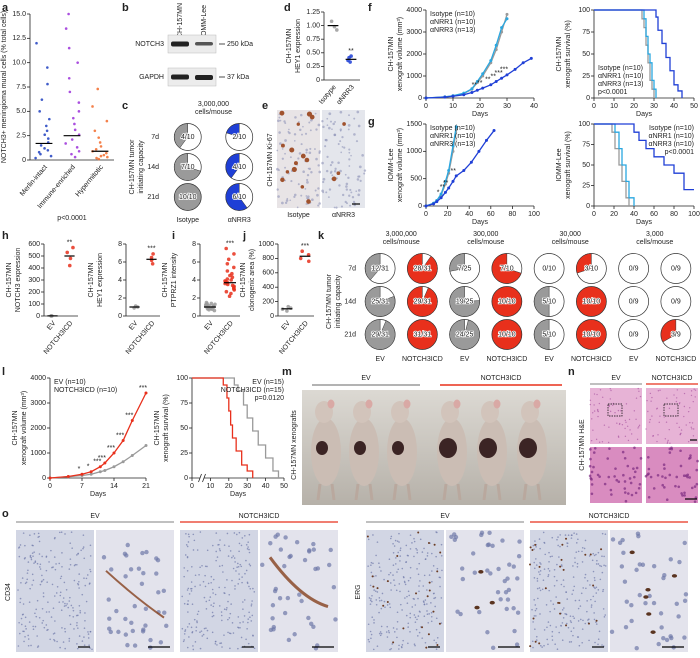  What do you see at coordinates (239, 167) in the screenshot?
I see `pie-label: 4/10` at bounding box center [239, 167].